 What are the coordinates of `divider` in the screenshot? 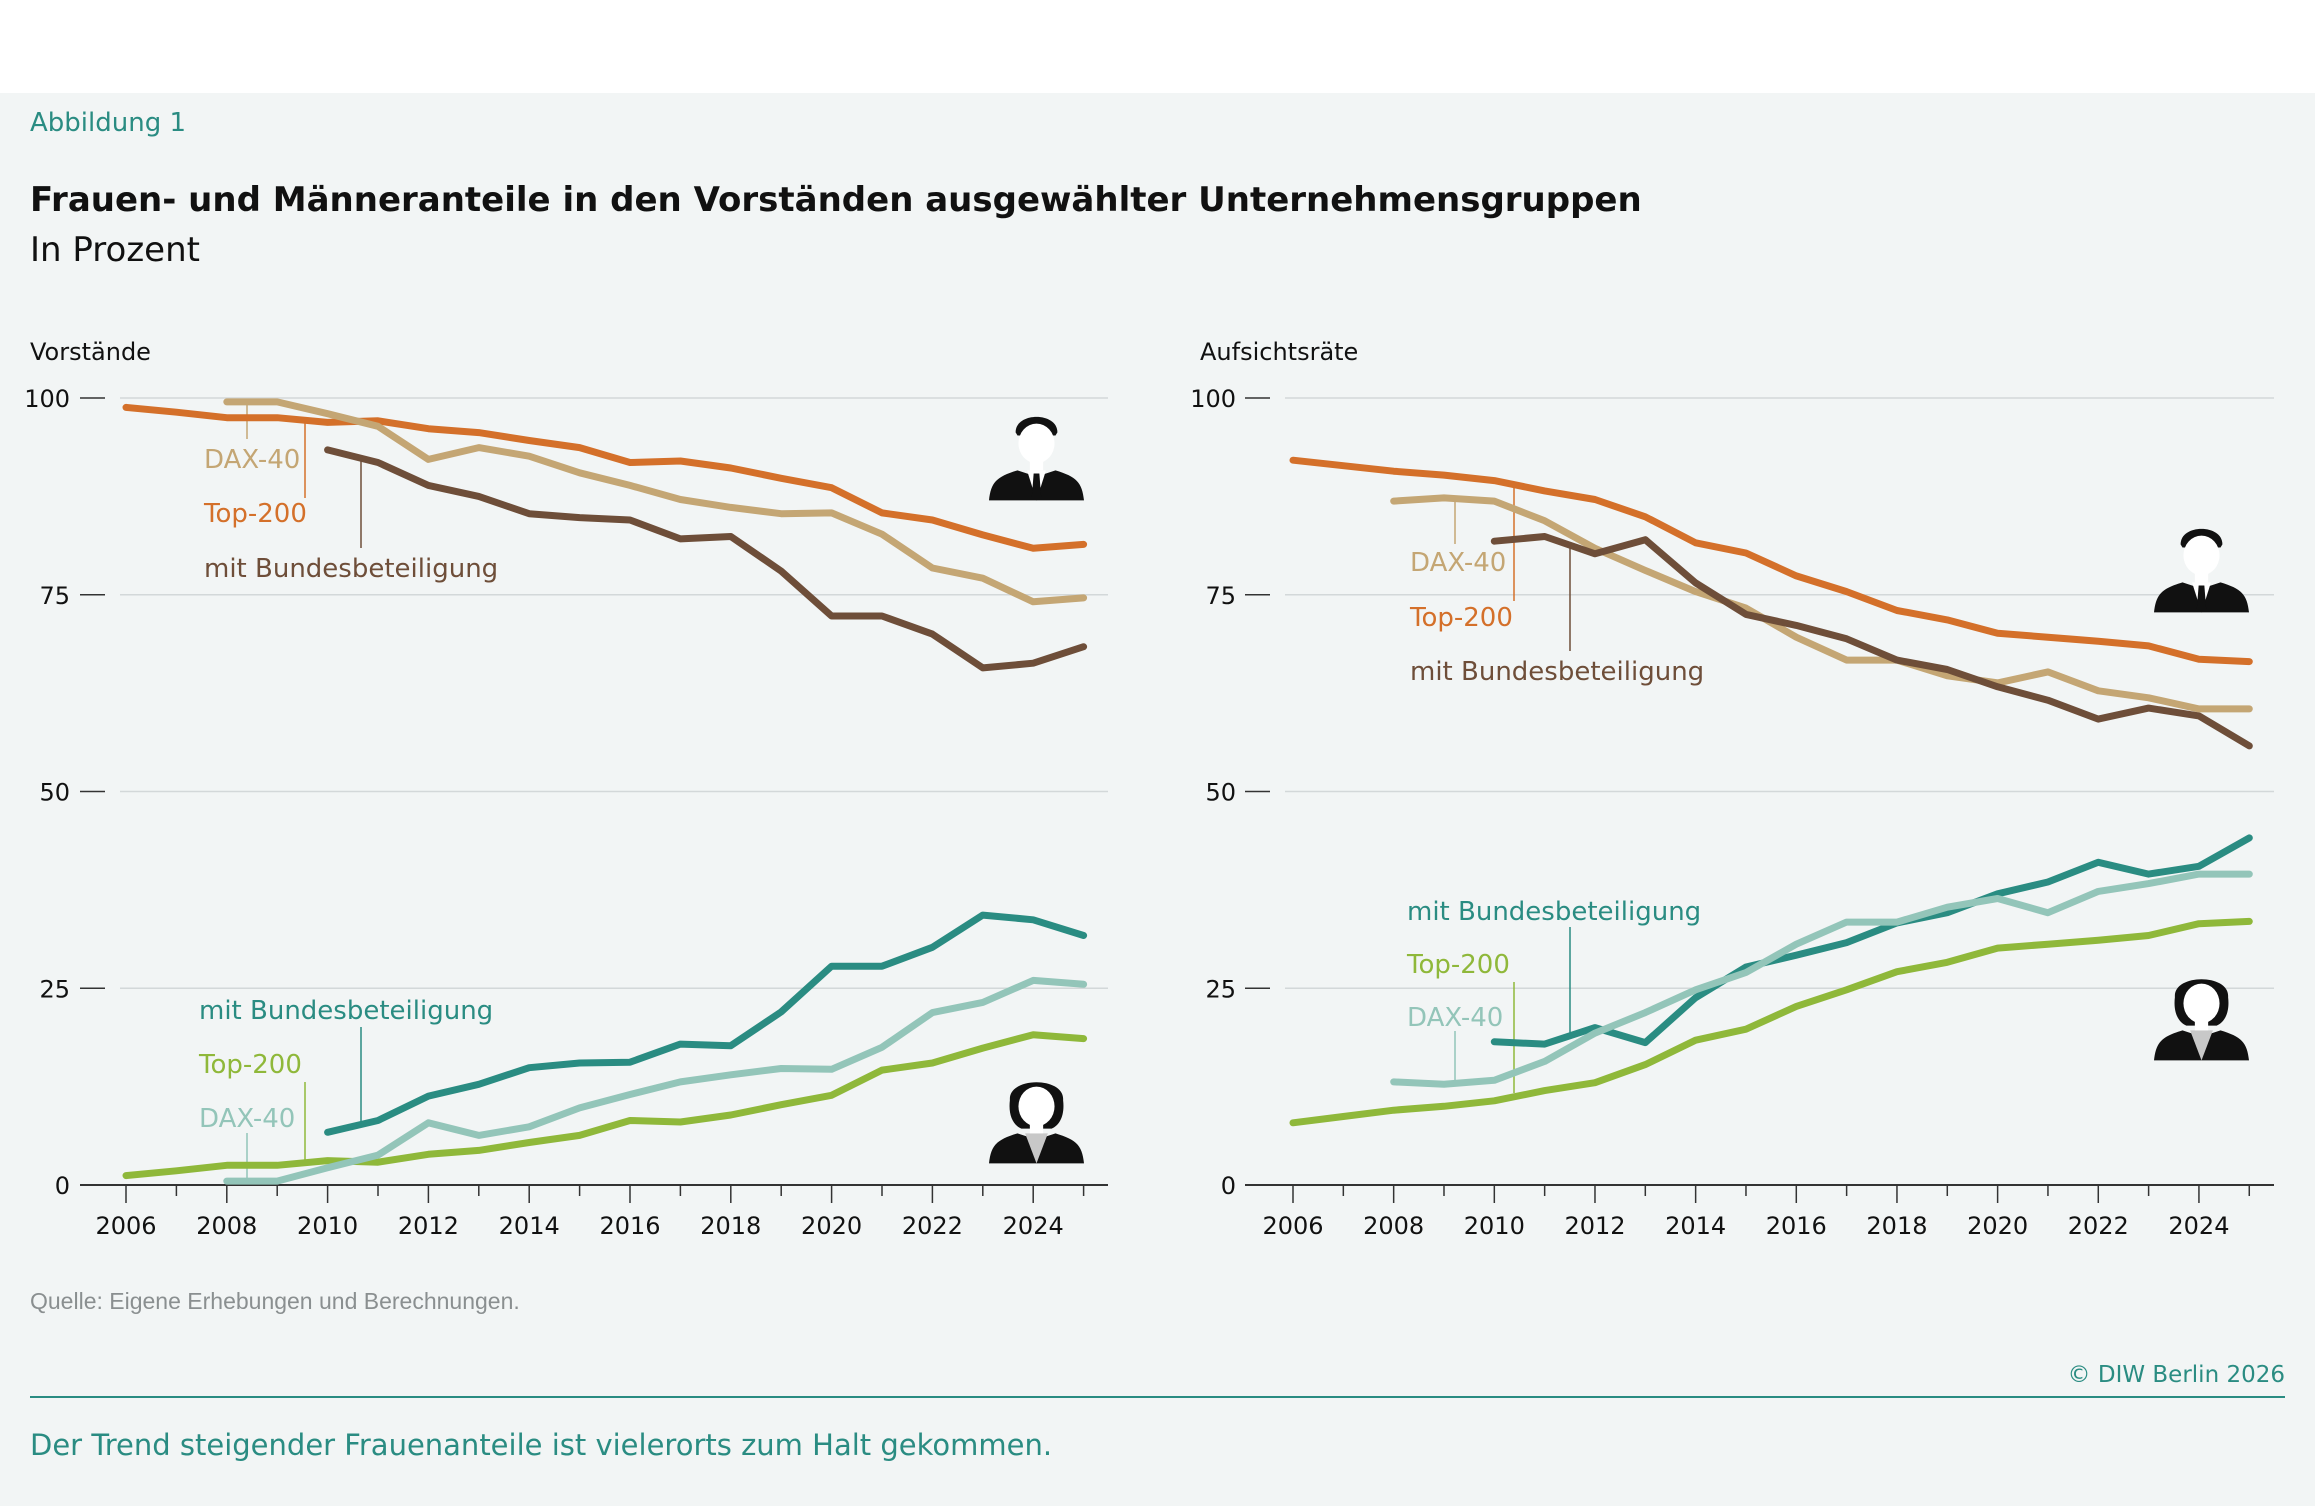 It's located at (1157, 1397).